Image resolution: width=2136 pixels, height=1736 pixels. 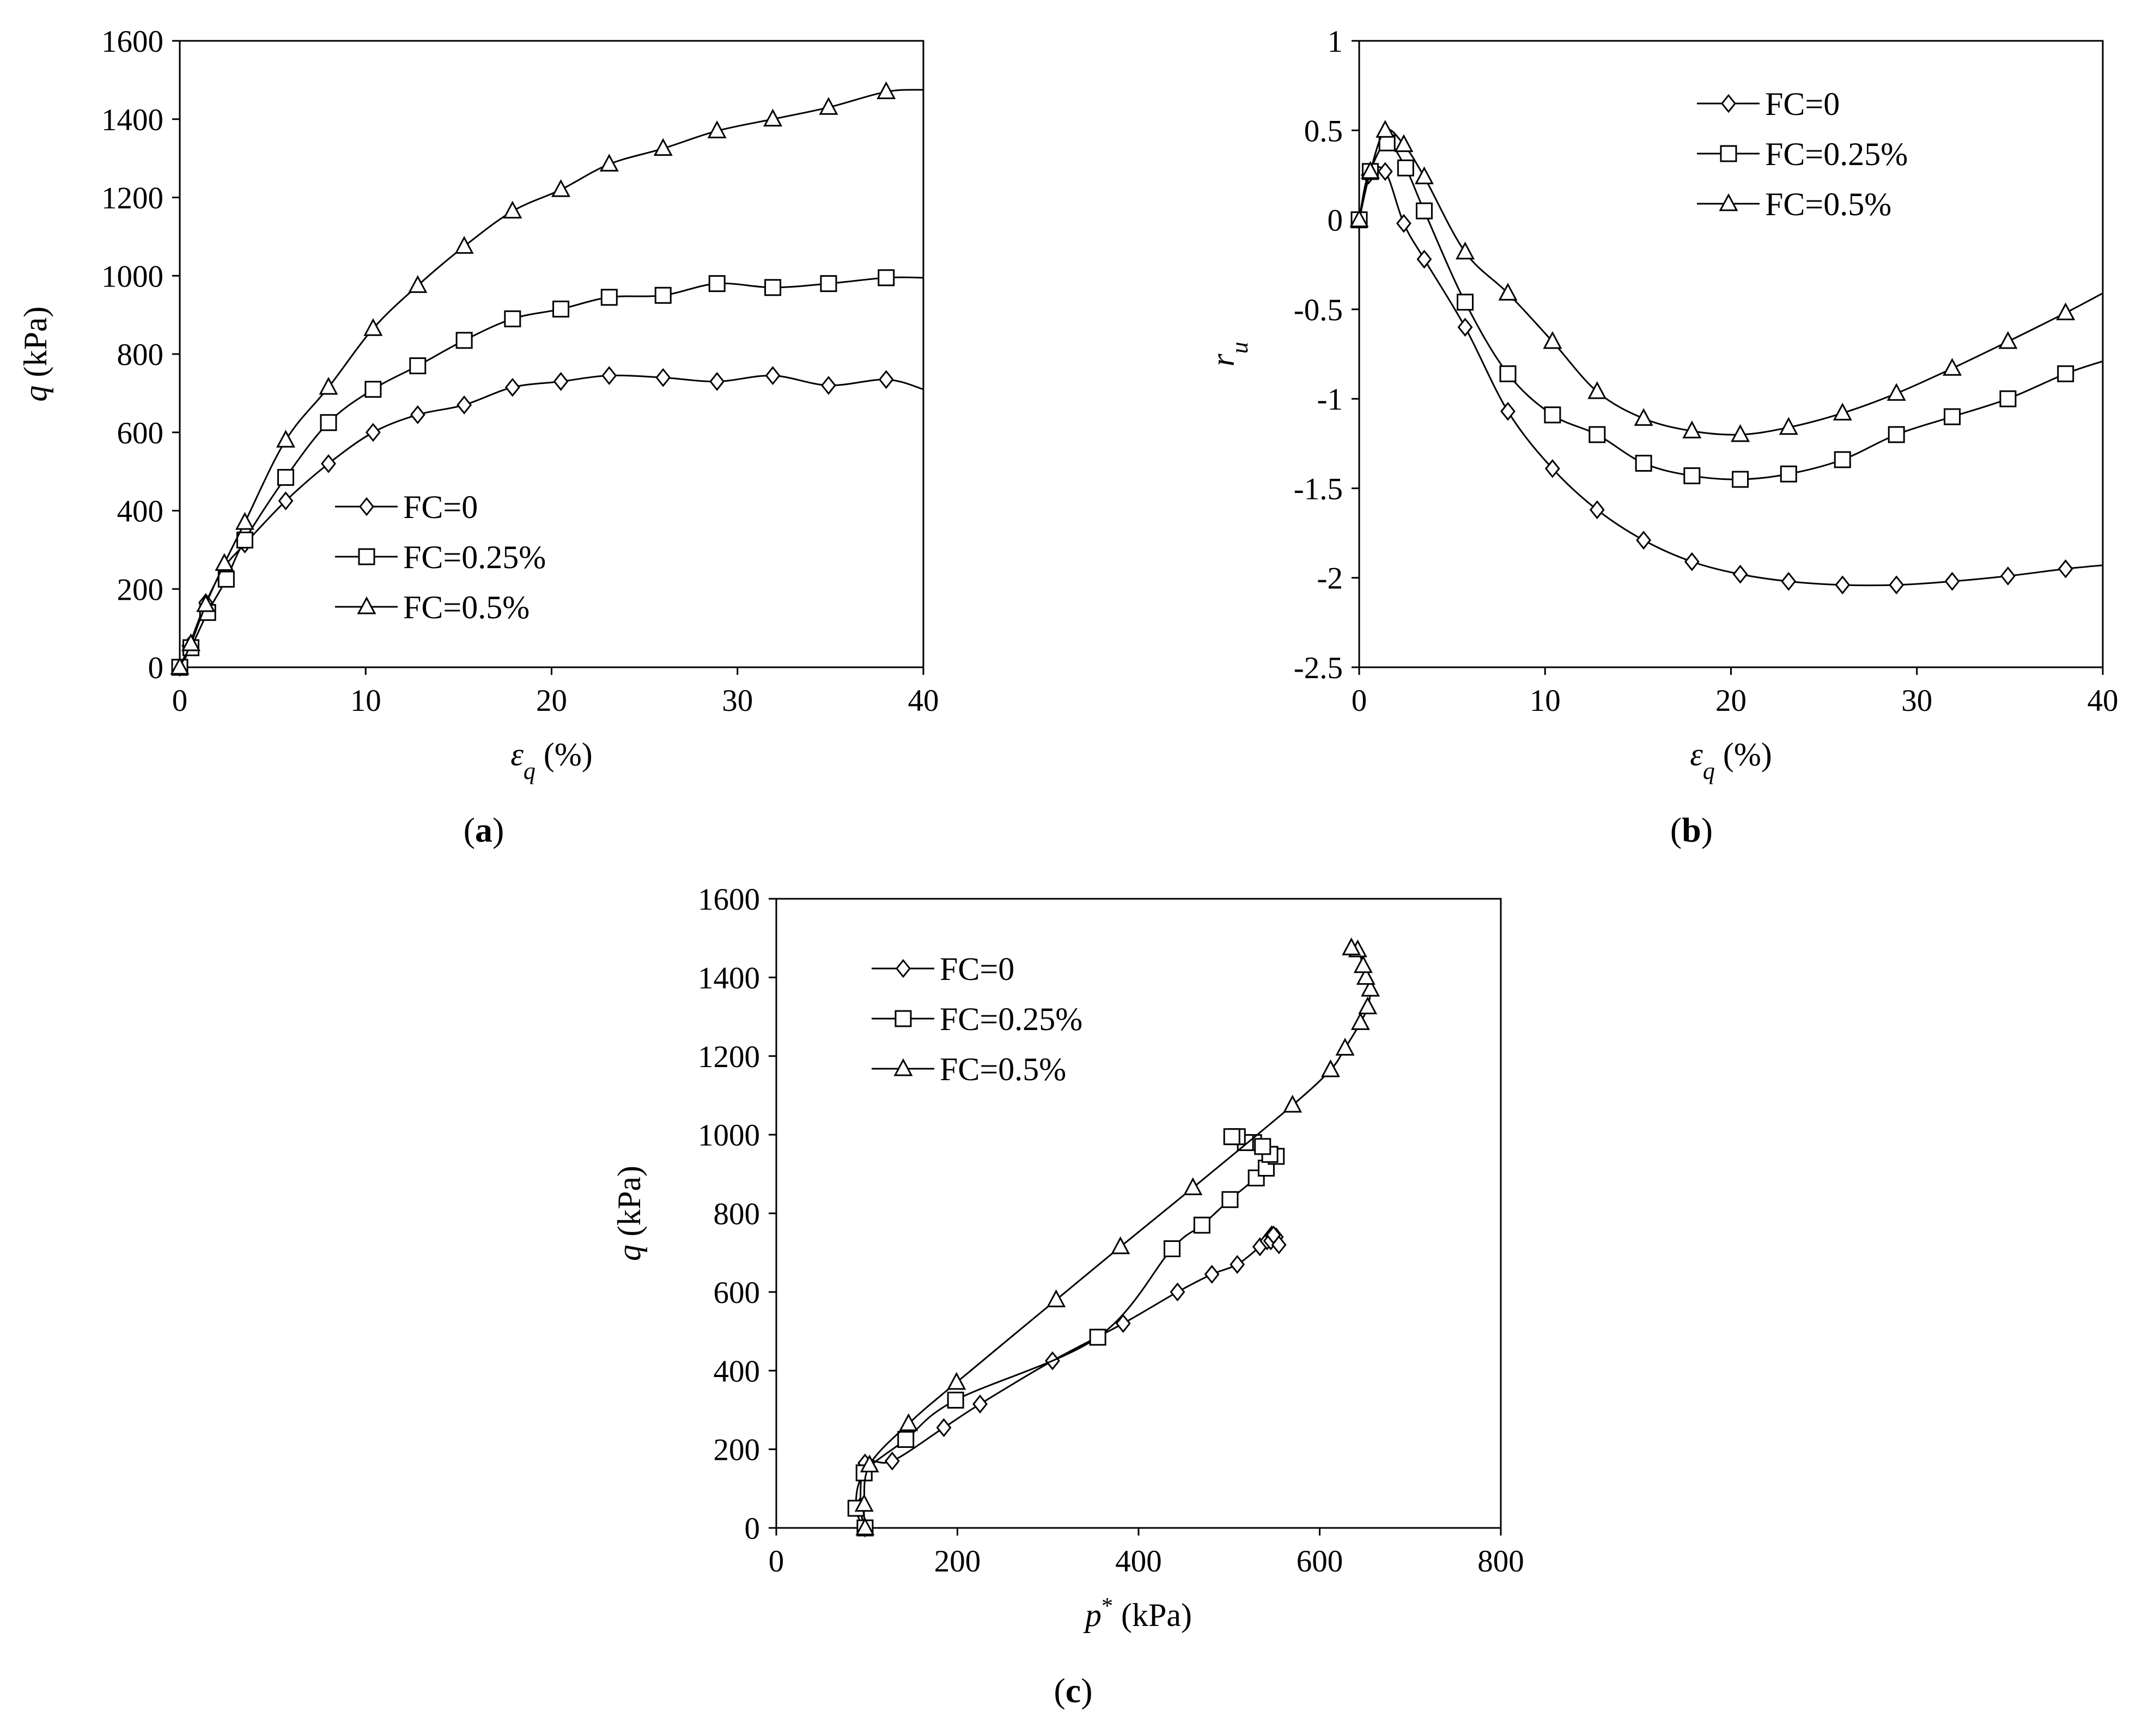 I want to click on x-tick-label: 600, so click(x=1320, y=1561).